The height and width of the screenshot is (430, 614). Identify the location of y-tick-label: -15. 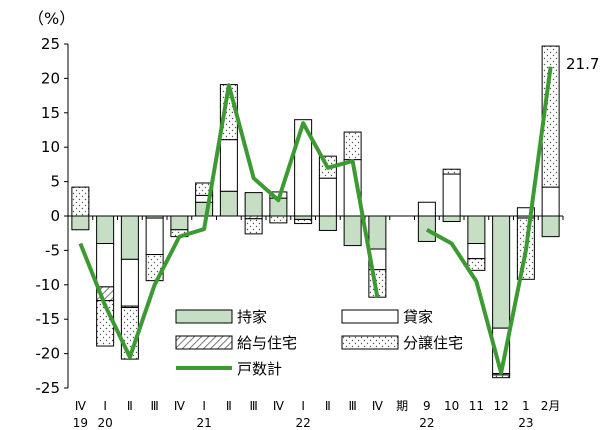
(48, 319).